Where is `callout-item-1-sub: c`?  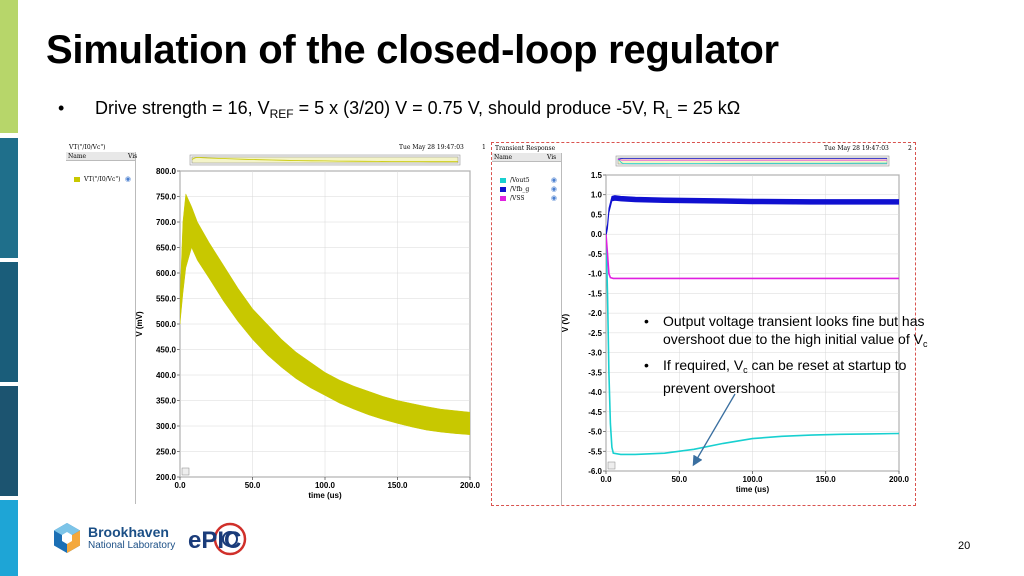
callout-item-1-sub: c is located at coordinates (925, 344).